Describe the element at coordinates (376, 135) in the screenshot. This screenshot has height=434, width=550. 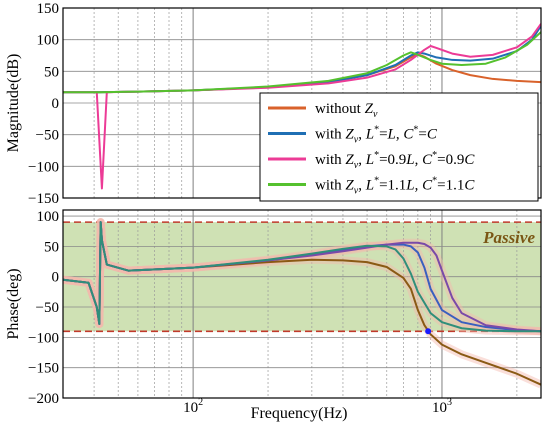
I see `legend-label-with_nominal: with Zv, L*=L, C*=C` at that location.